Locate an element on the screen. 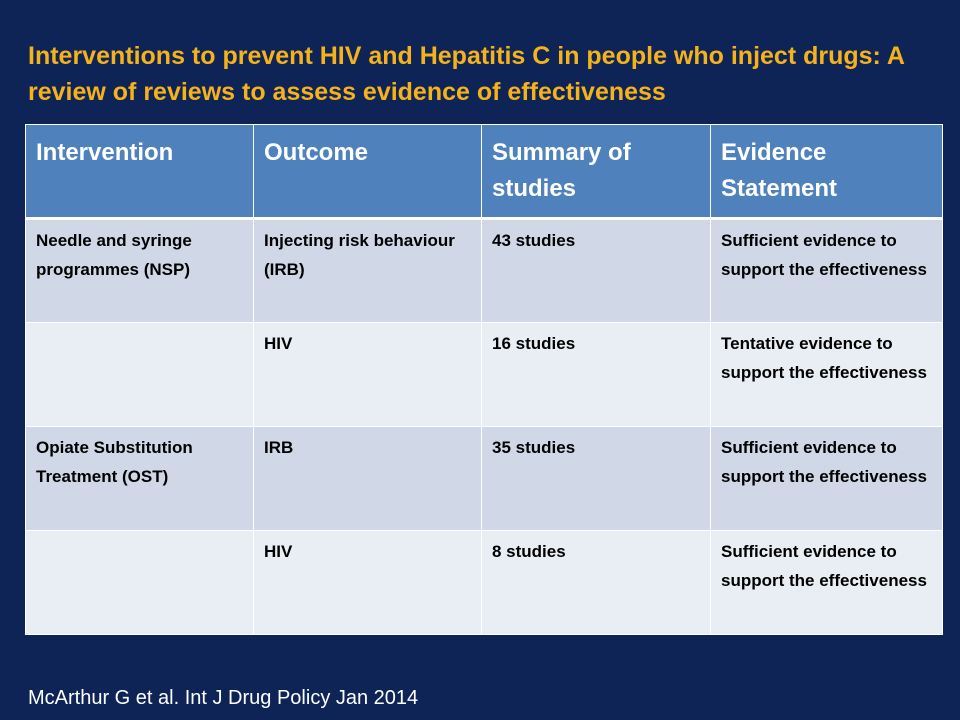 The width and height of the screenshot is (960, 720). header-summary-of-studies: Summary of studies is located at coordinates (596, 171).